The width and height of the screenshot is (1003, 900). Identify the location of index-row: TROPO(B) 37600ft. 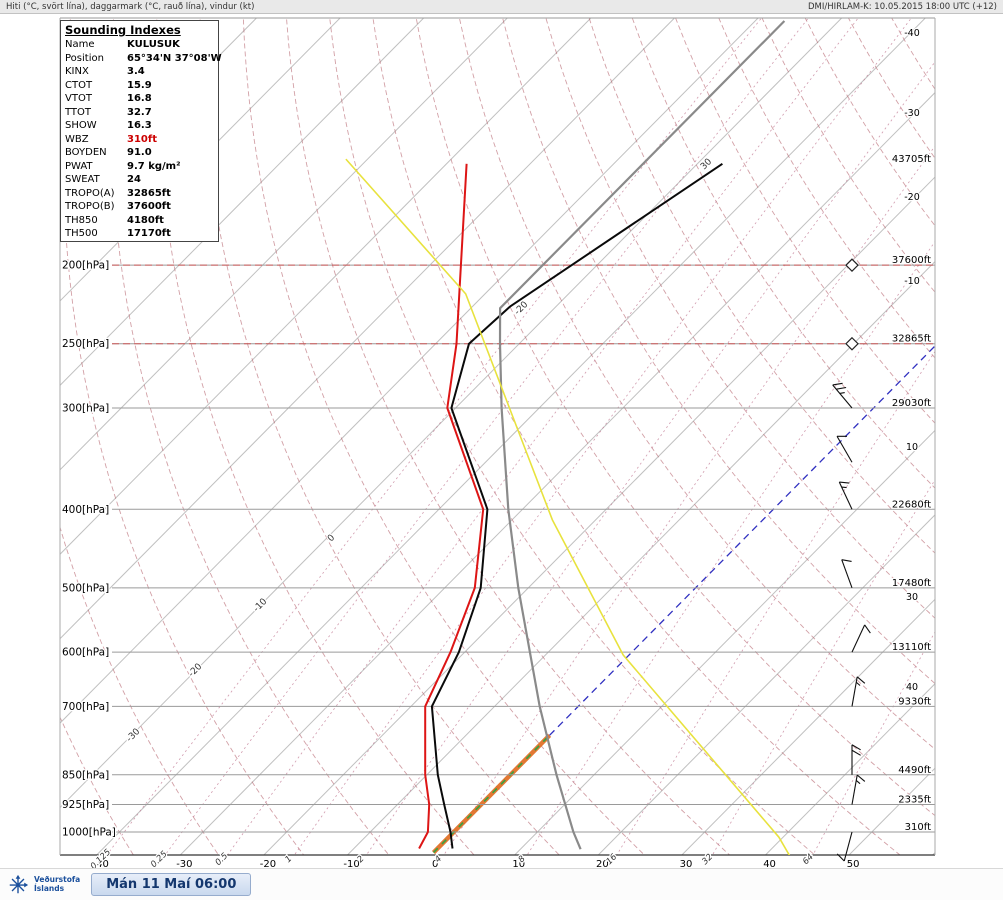
(139, 207).